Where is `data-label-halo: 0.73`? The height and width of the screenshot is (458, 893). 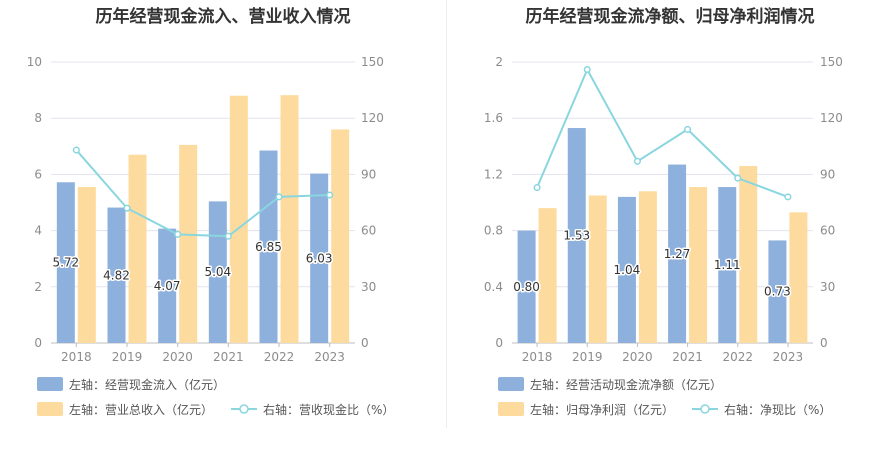
data-label-halo: 0.73 is located at coordinates (777, 292).